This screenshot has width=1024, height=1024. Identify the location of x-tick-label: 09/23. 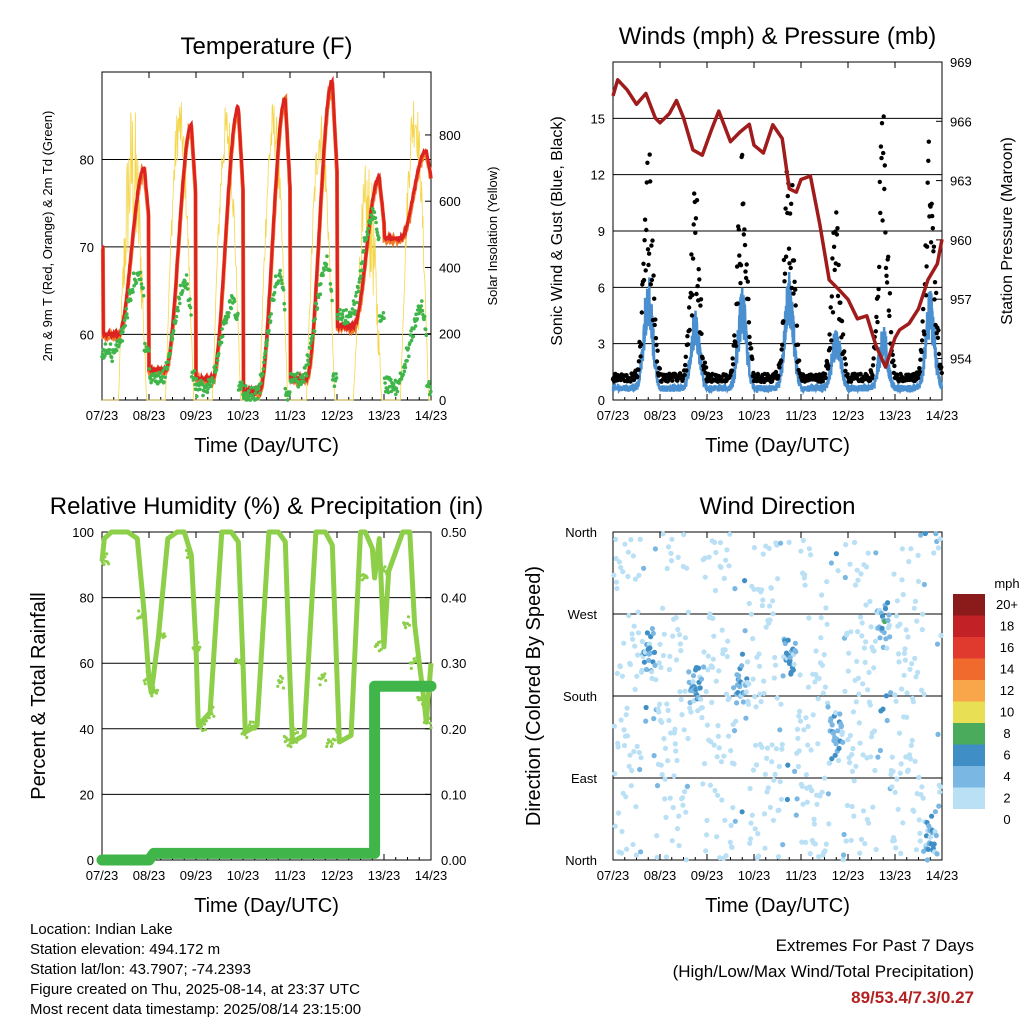
(707, 875).